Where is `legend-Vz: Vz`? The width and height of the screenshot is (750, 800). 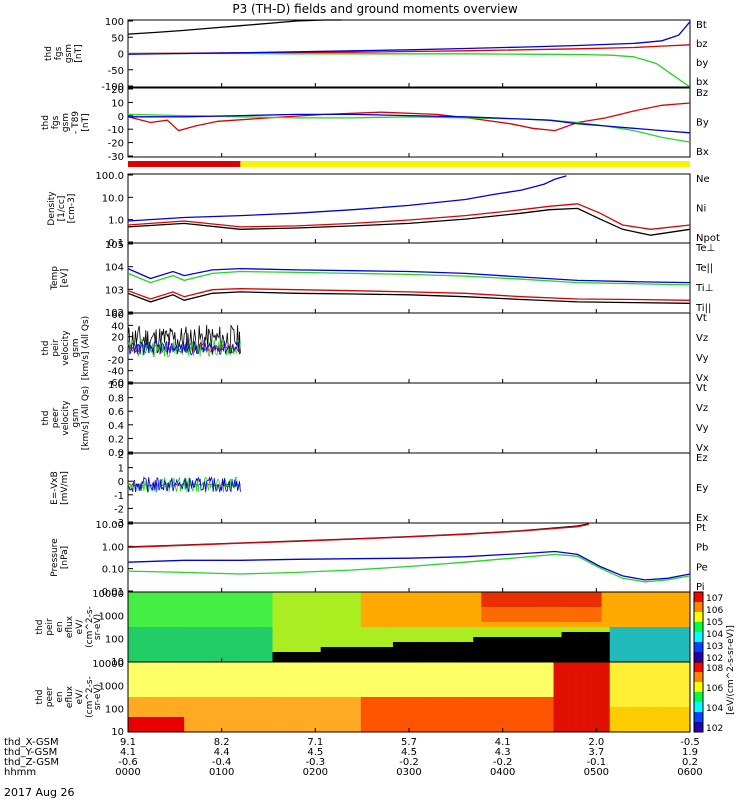 legend-Vz: Vz is located at coordinates (702, 338).